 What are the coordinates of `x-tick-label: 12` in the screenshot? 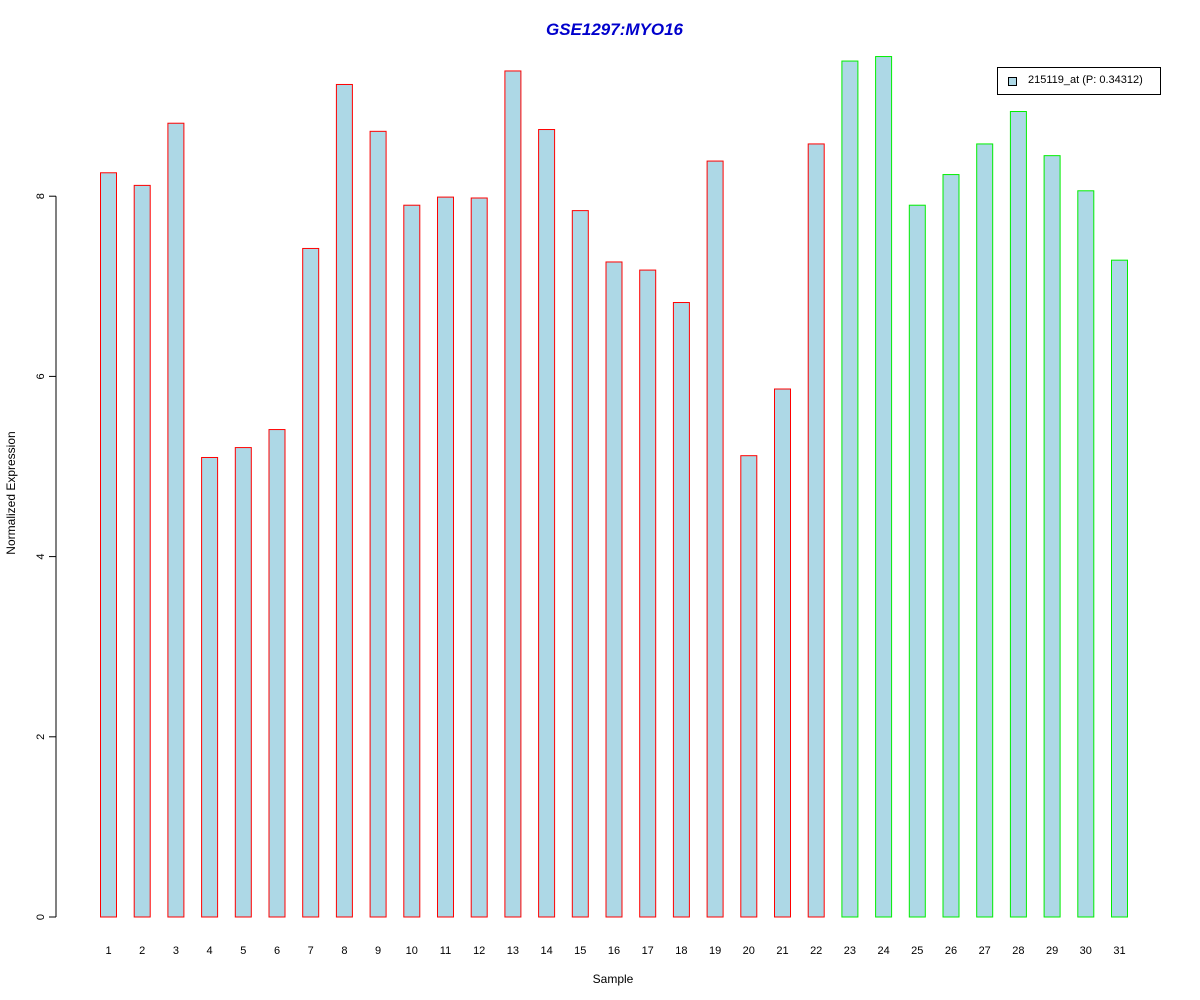 It's located at (479, 951).